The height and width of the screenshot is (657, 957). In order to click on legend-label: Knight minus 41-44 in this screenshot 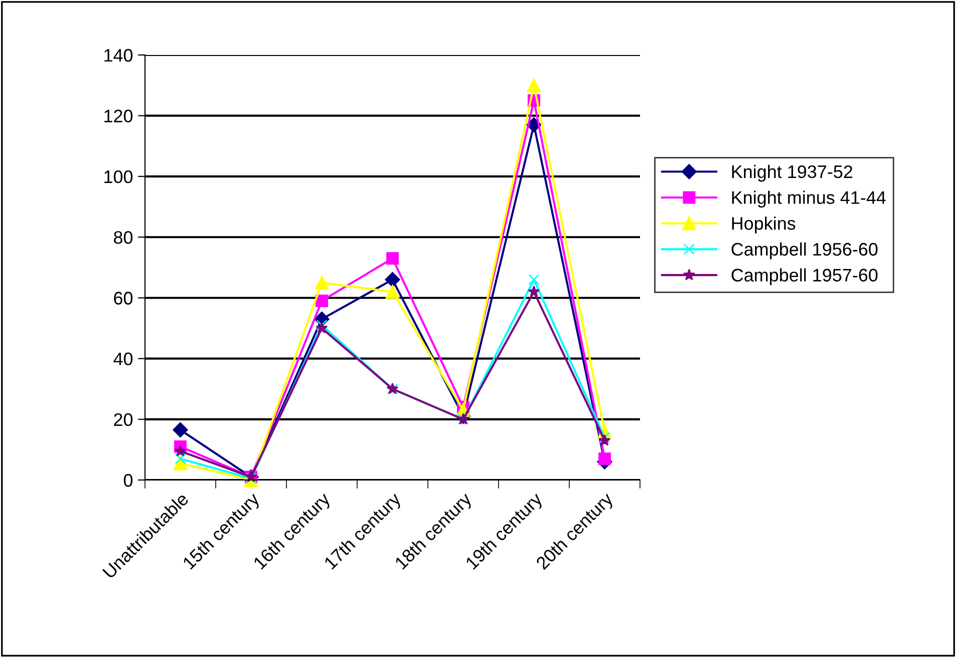, I will do `click(809, 199)`.